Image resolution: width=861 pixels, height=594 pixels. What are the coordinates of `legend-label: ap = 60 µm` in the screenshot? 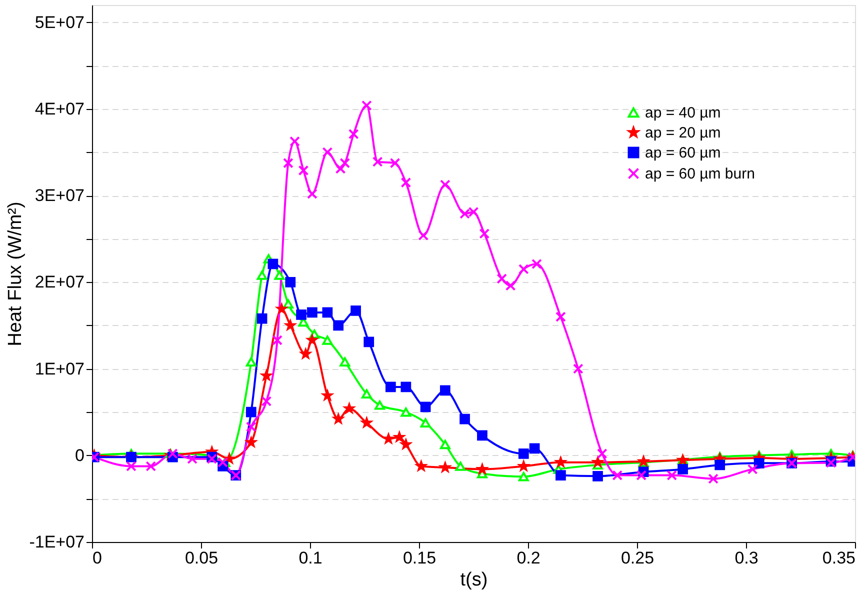 It's located at (683, 153).